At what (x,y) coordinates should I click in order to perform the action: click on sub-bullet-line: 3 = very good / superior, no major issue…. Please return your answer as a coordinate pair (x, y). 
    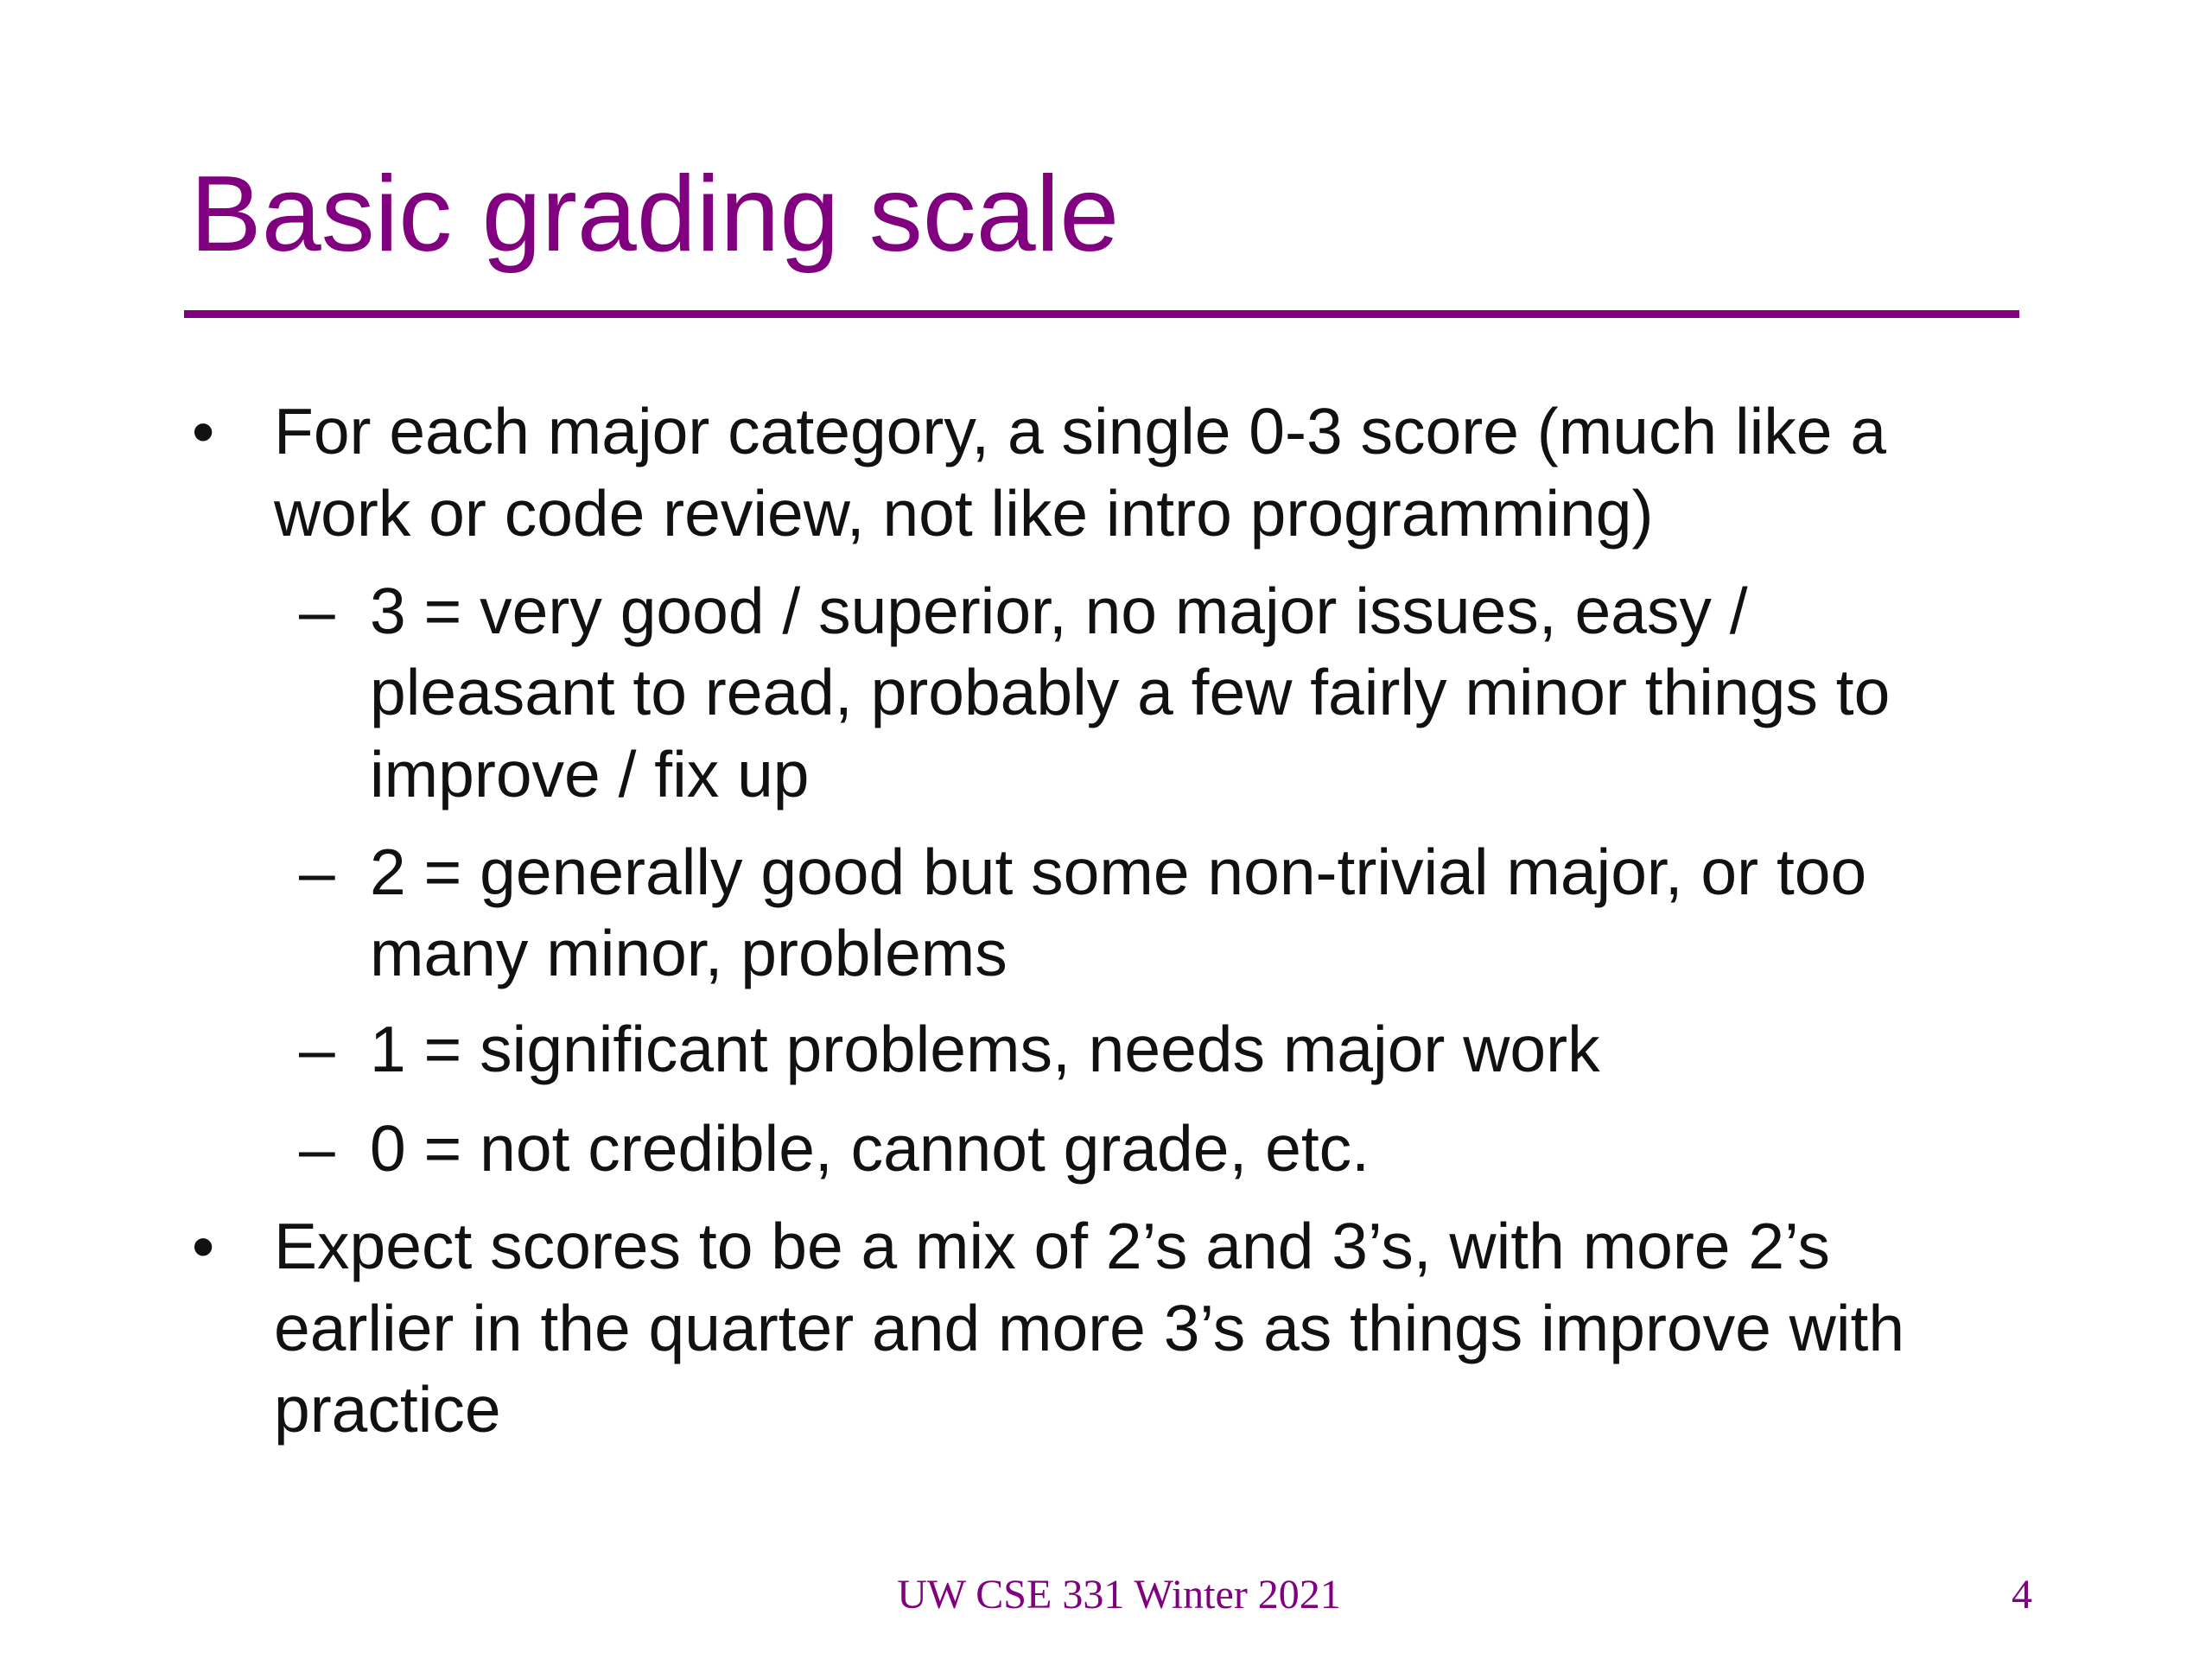
    Looking at the image, I should click on (1059, 611).